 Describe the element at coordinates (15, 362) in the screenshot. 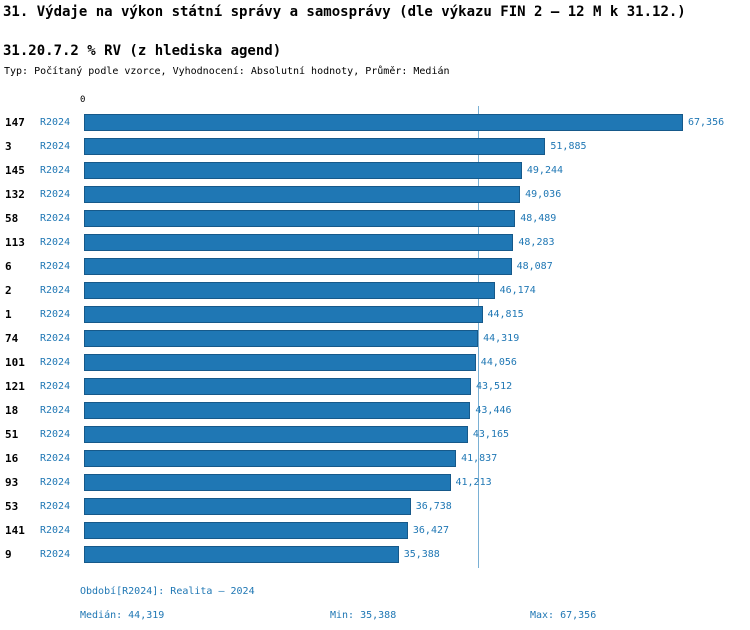

I see `category-label: 101` at that location.